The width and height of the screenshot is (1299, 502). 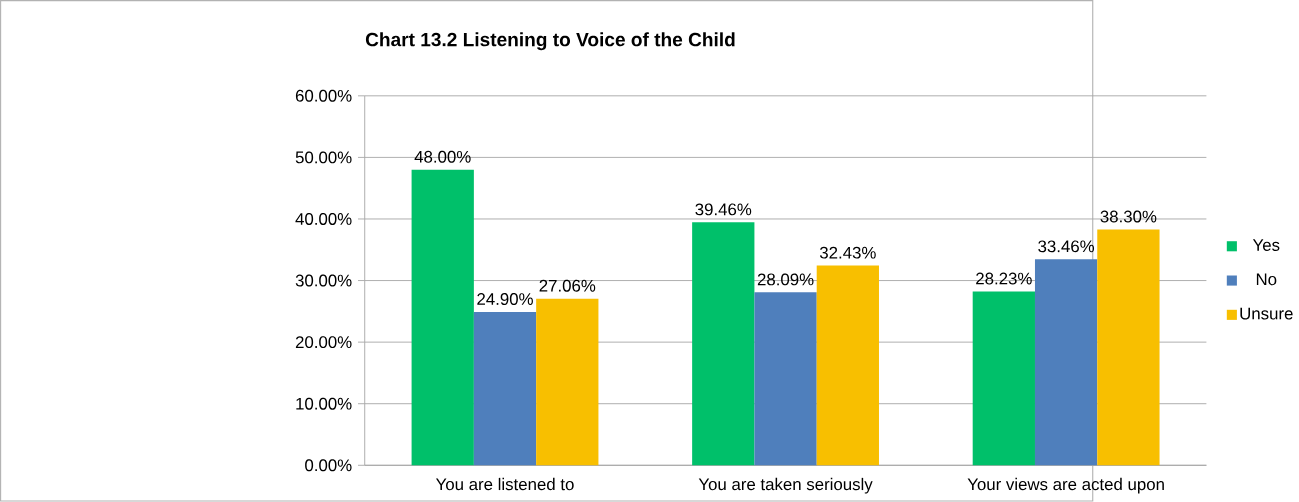 I want to click on data-label: 39.46%, so click(x=723, y=209).